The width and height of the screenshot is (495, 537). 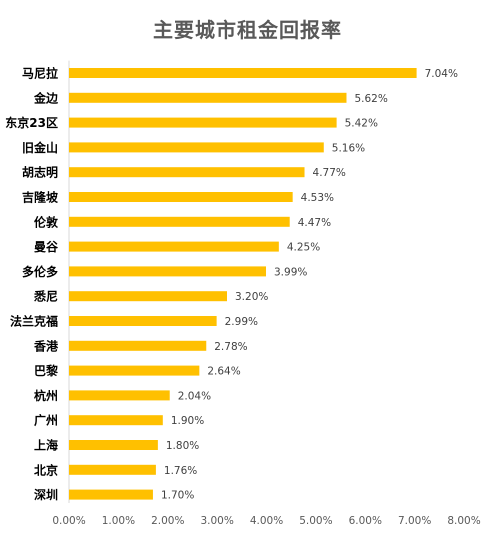 I want to click on x-tick-label: 6.00%, so click(x=365, y=521).